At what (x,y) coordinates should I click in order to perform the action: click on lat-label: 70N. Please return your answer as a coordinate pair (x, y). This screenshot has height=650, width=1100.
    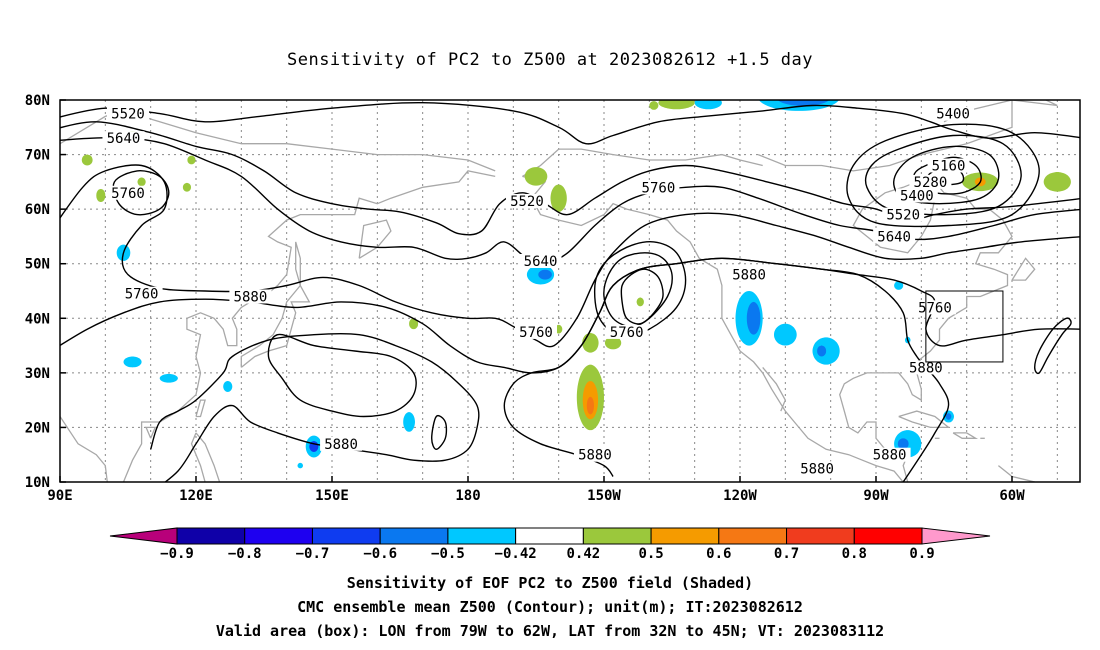
    Looking at the image, I should click on (37, 156).